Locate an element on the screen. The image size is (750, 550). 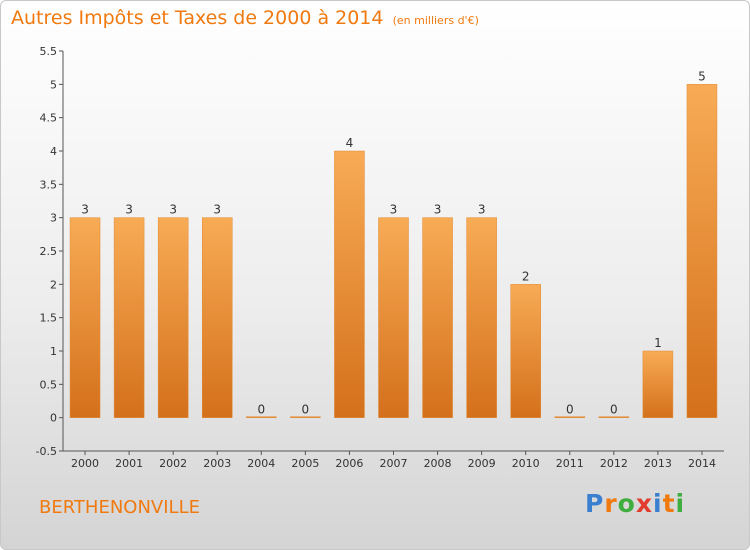
x-tick-label: 2011 is located at coordinates (570, 463).